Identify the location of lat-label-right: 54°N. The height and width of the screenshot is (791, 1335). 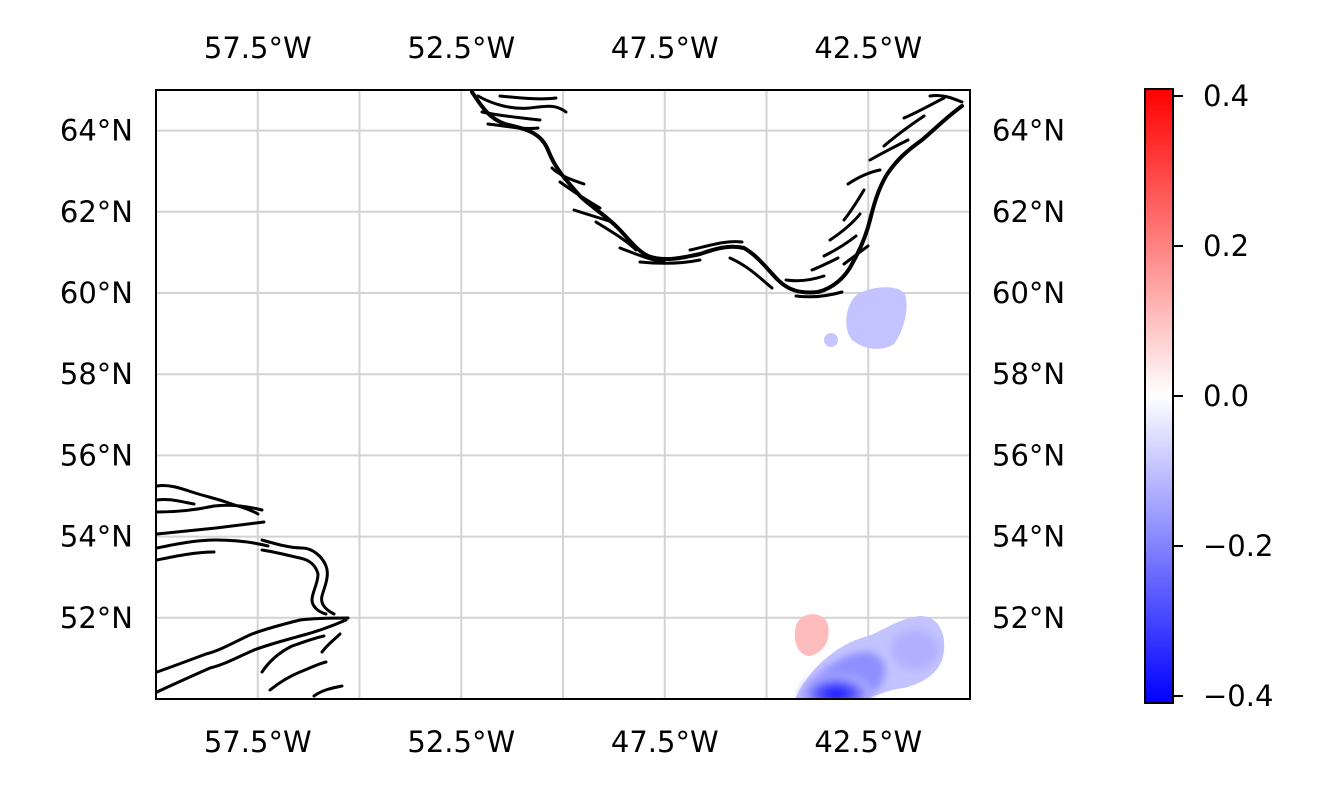
(1028, 537).